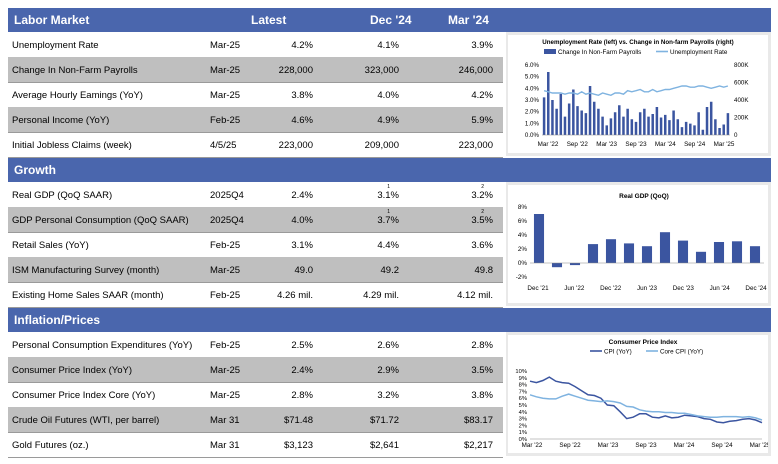  I want to click on row-mar: 4.12 mil., so click(475, 295).